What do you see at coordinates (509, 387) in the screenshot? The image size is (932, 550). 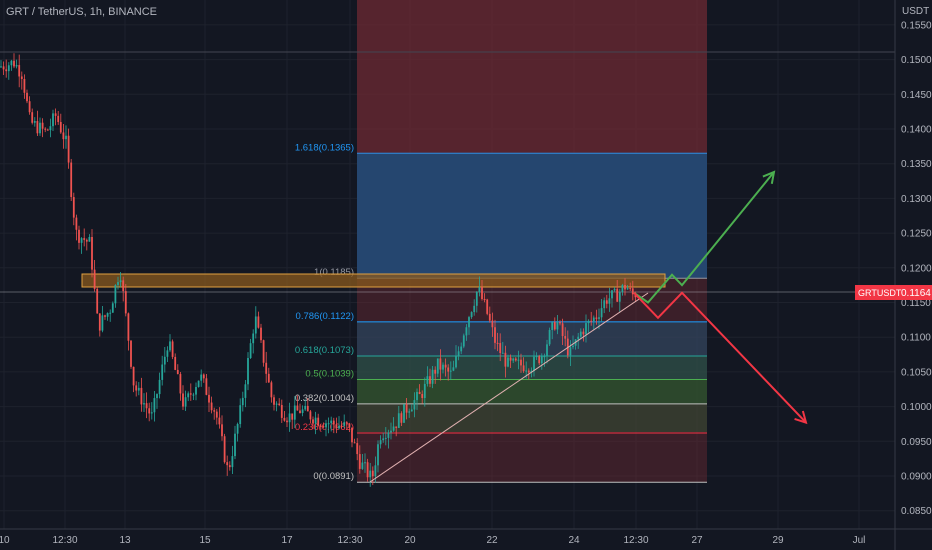 I see `trendline` at bounding box center [509, 387].